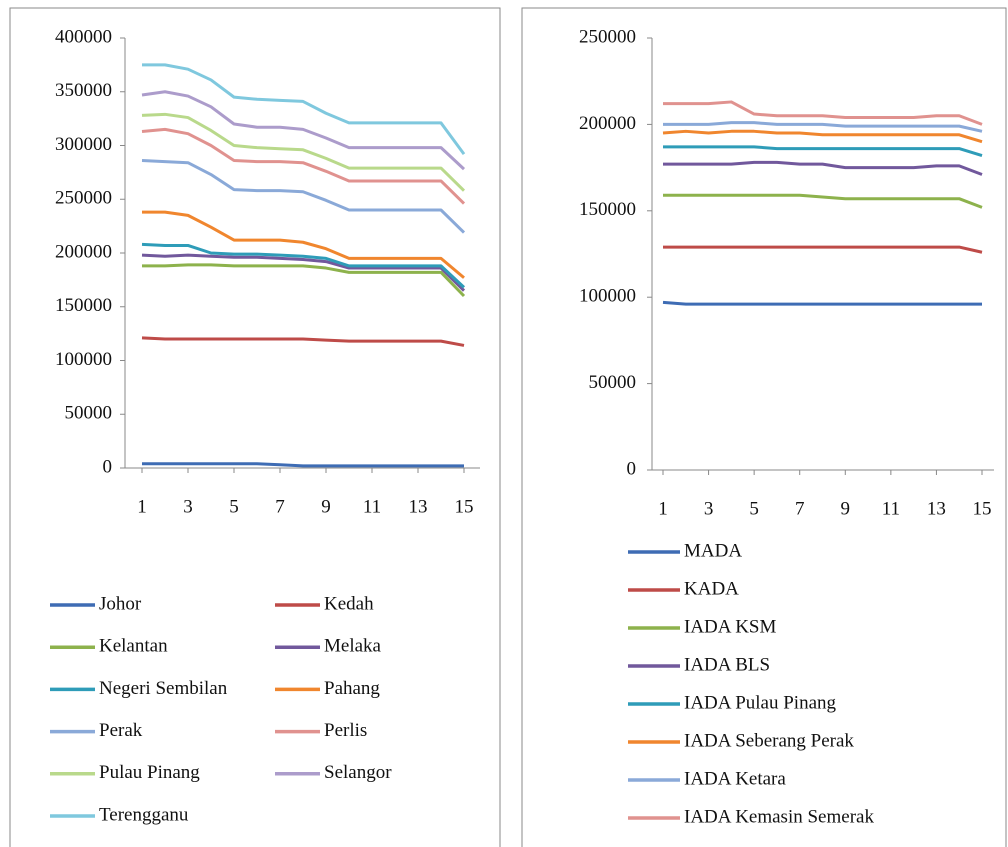 The image size is (1008, 847). What do you see at coordinates (713, 550) in the screenshot?
I see `legend-label: MADA` at bounding box center [713, 550].